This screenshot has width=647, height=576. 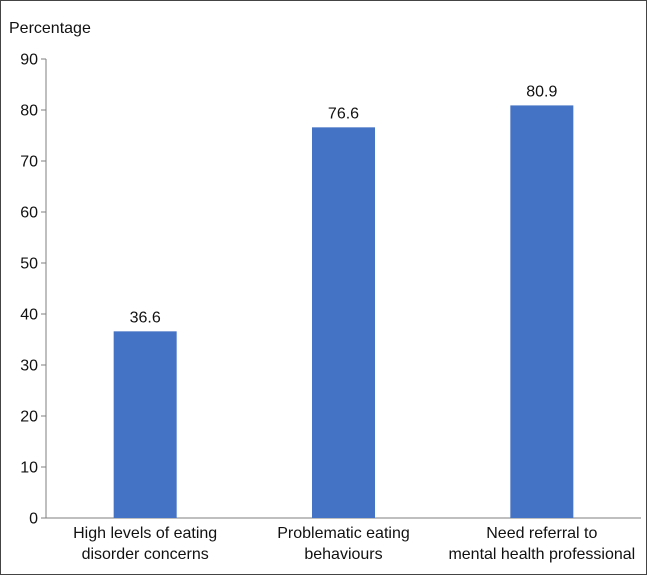 What do you see at coordinates (50, 28) in the screenshot?
I see `y-axis-label: Percentage` at bounding box center [50, 28].